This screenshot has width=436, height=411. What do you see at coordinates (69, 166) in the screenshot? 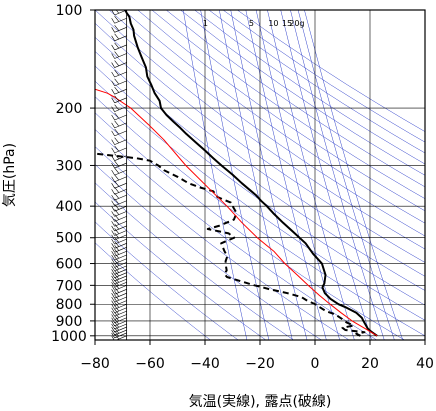
I see `y-tick-label: 300` at bounding box center [69, 166].